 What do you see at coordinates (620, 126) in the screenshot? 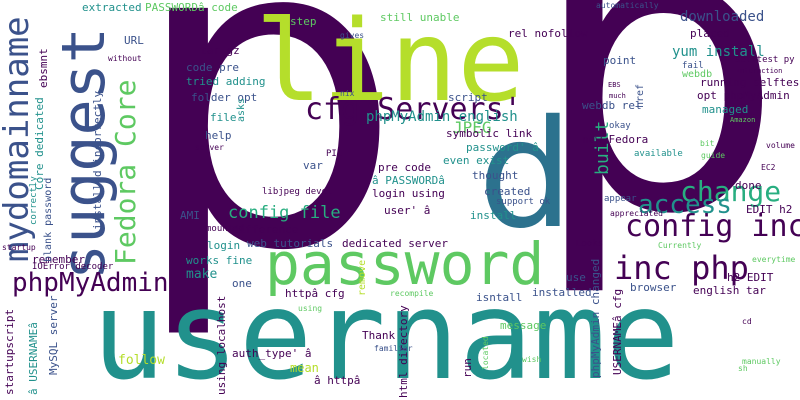
I see `word-okay: okay` at bounding box center [620, 126].